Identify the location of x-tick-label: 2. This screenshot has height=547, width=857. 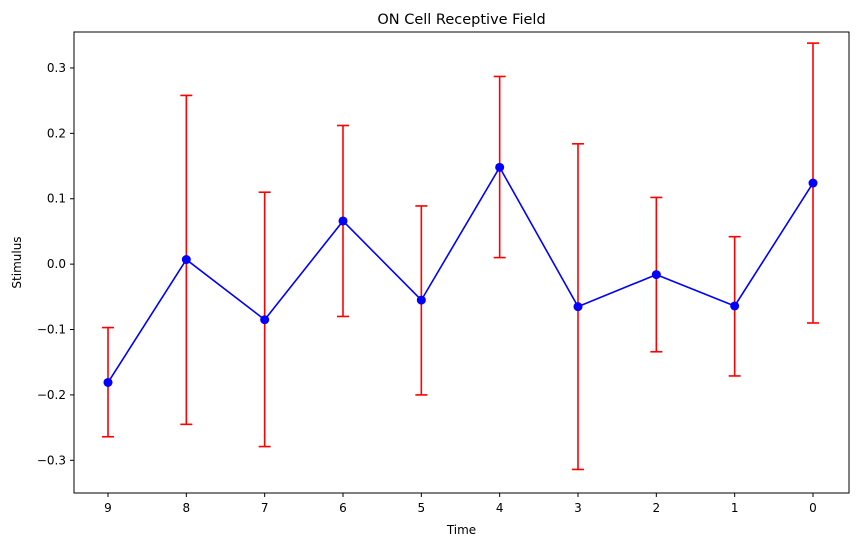
(657, 508).